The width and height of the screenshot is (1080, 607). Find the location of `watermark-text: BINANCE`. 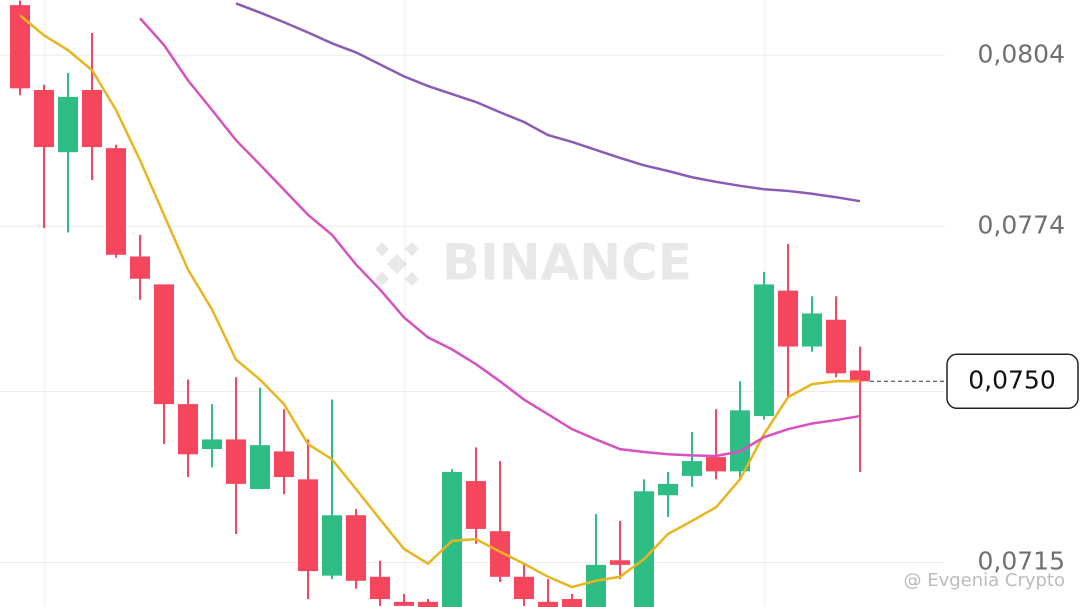

watermark-text: BINANCE is located at coordinates (567, 263).